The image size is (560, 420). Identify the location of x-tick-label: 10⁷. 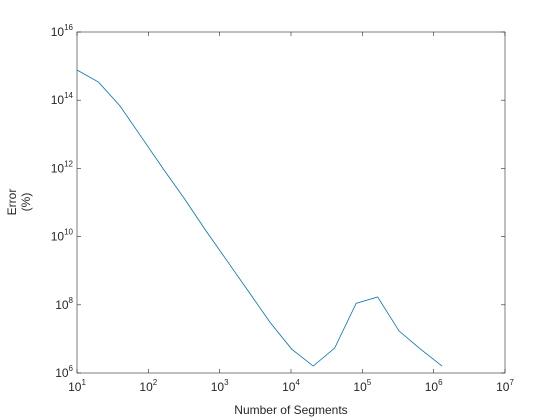
(505, 386).